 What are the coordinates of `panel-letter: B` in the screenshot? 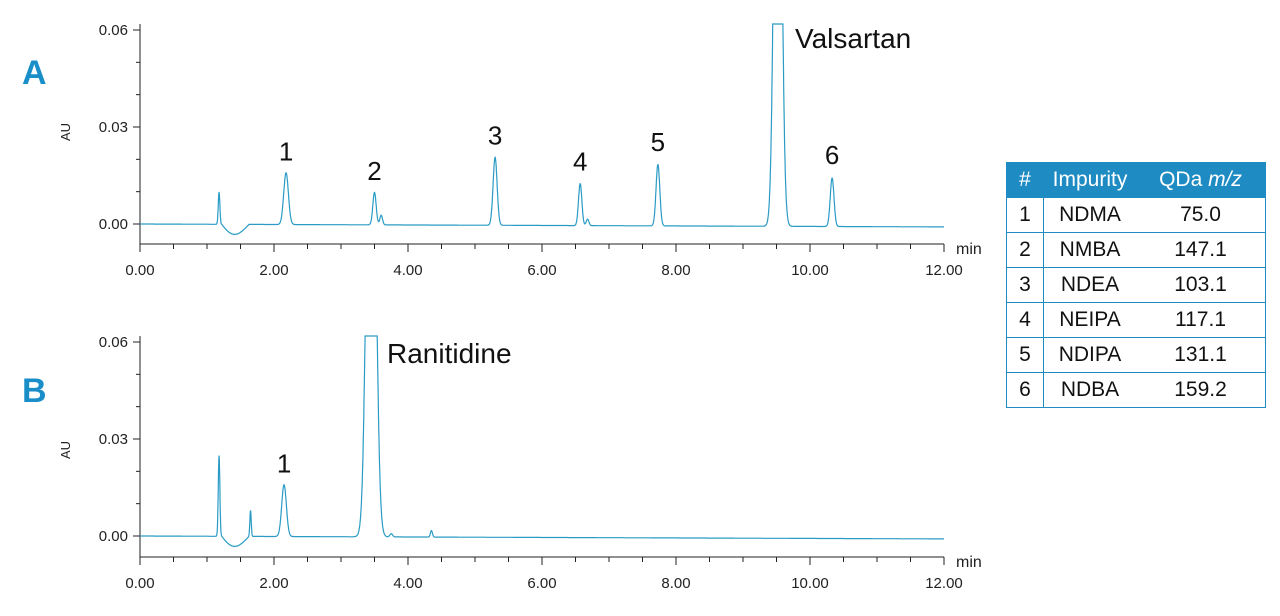 It's located at (34, 391).